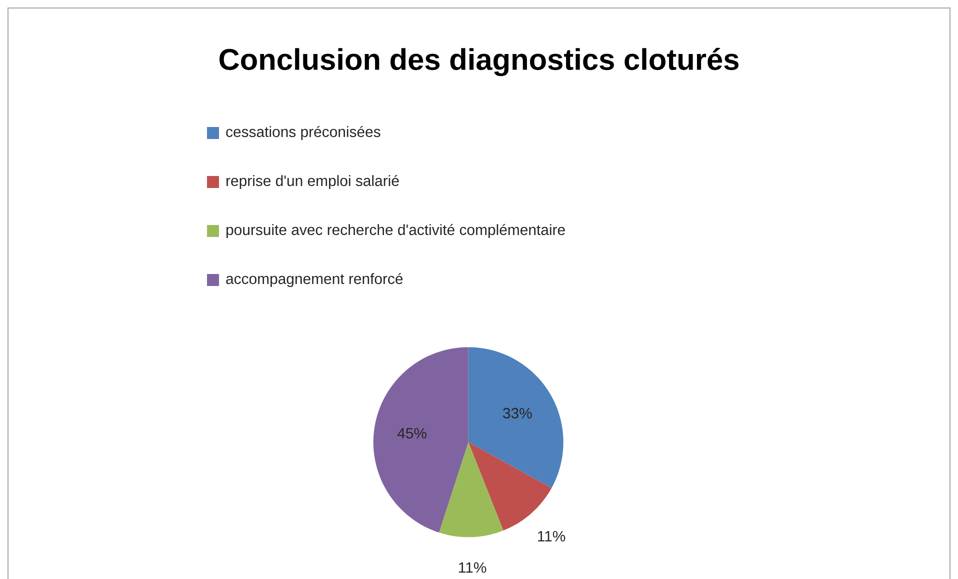 The width and height of the screenshot is (958, 579). Describe the element at coordinates (314, 280) in the screenshot. I see `legend-label: accompagnement renforcé` at that location.